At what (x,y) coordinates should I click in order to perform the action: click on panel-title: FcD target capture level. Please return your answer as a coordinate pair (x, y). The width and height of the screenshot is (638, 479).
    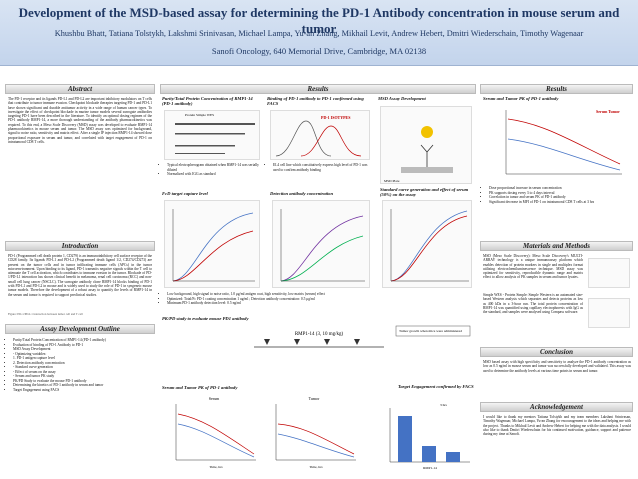
    Looking at the image, I should click on (185, 193).